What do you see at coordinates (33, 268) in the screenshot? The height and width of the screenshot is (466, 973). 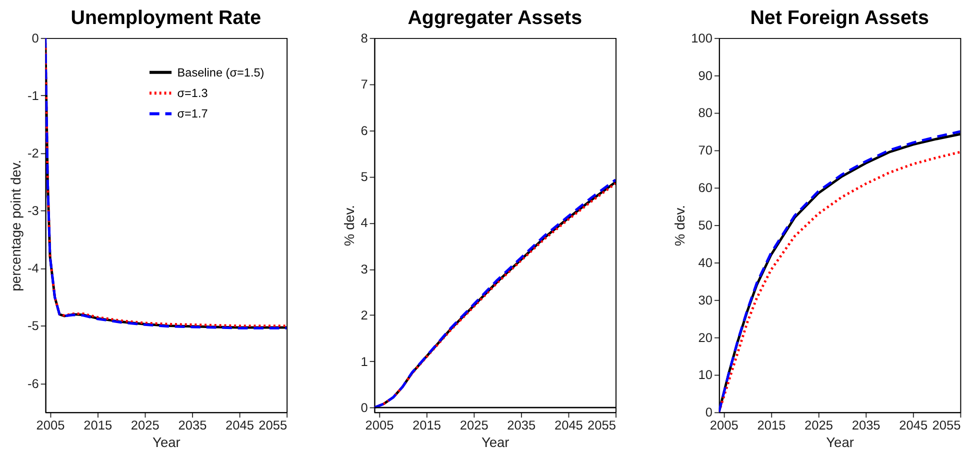 I see `y-tick-label: -4` at bounding box center [33, 268].